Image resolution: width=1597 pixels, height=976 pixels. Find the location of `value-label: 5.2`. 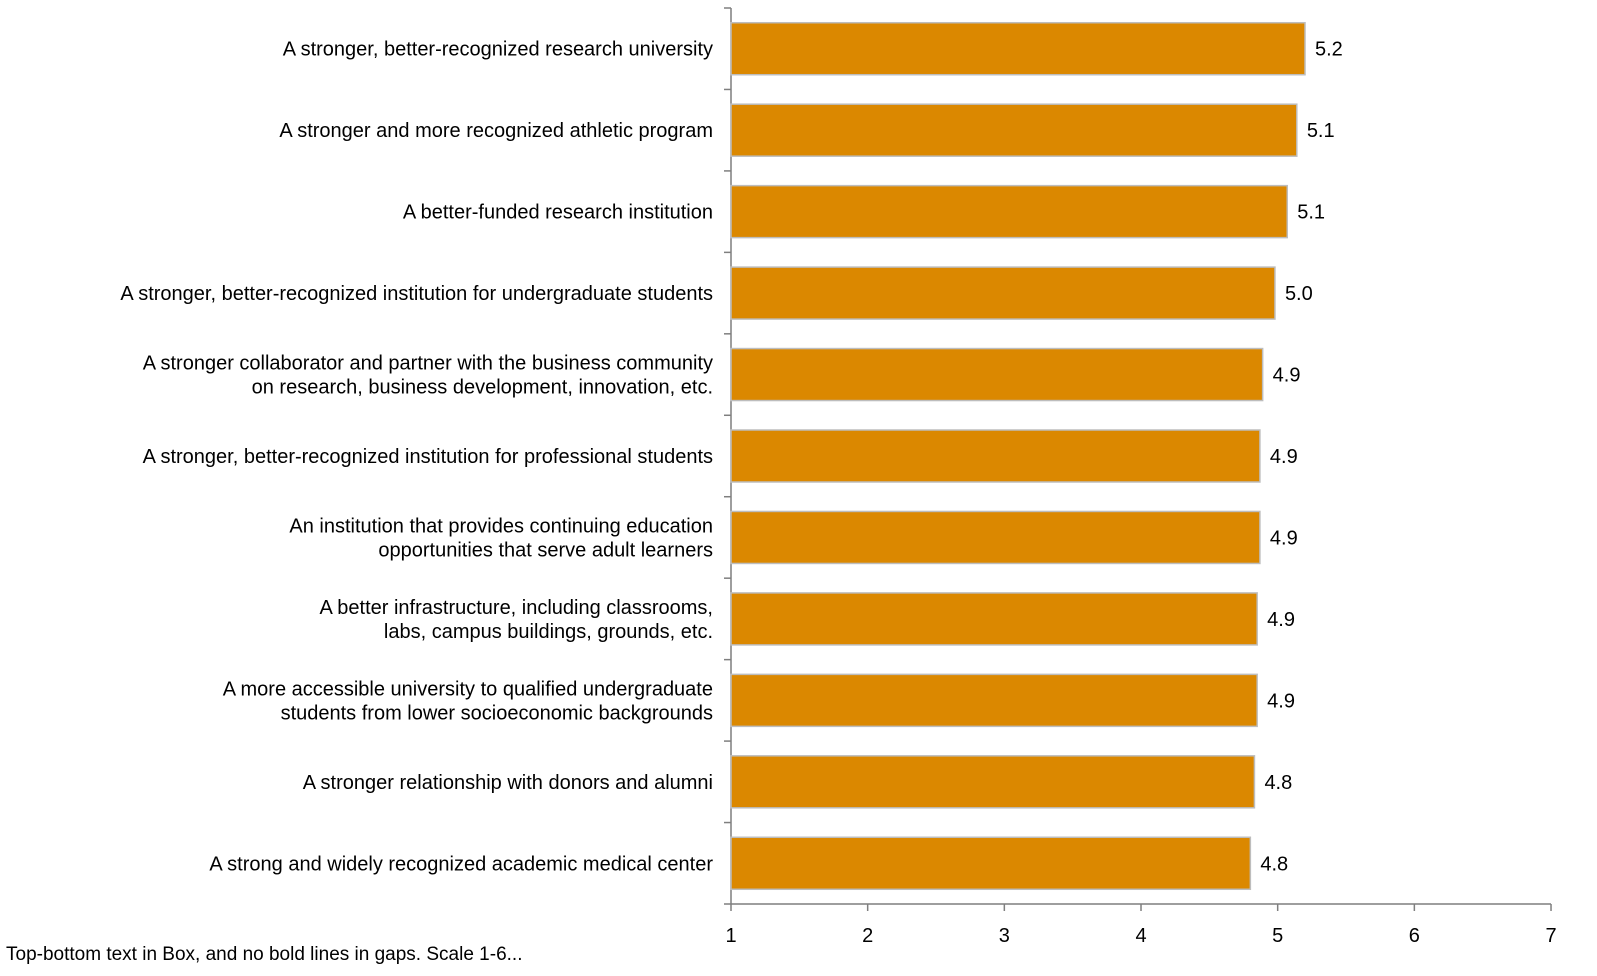

value-label: 5.2 is located at coordinates (1329, 50).